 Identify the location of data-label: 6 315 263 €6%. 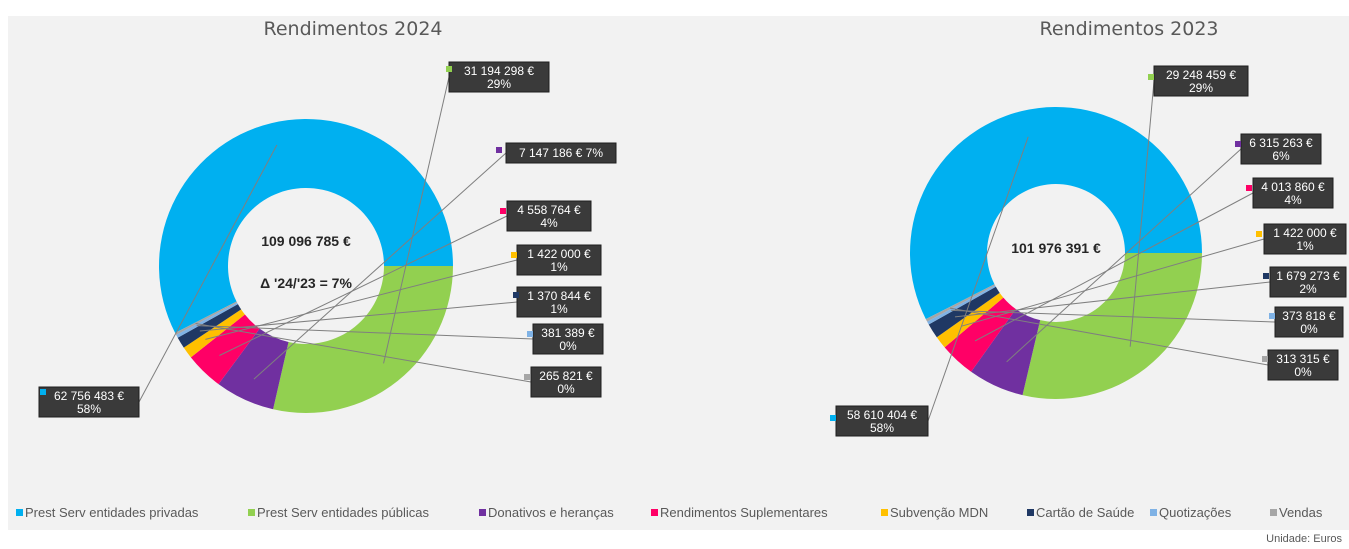
(1278, 149).